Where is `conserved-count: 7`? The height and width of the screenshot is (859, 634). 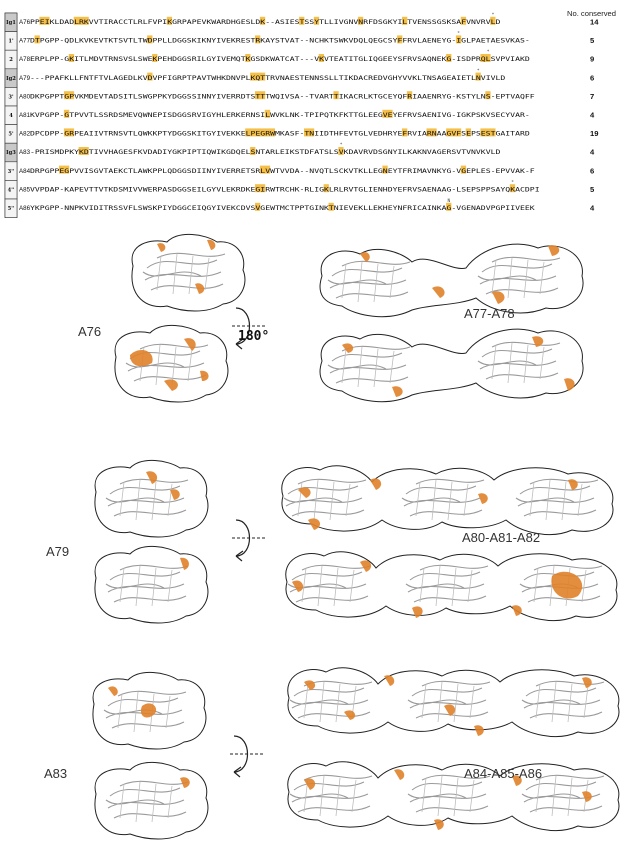
conserved-count: 7 is located at coordinates (592, 96).